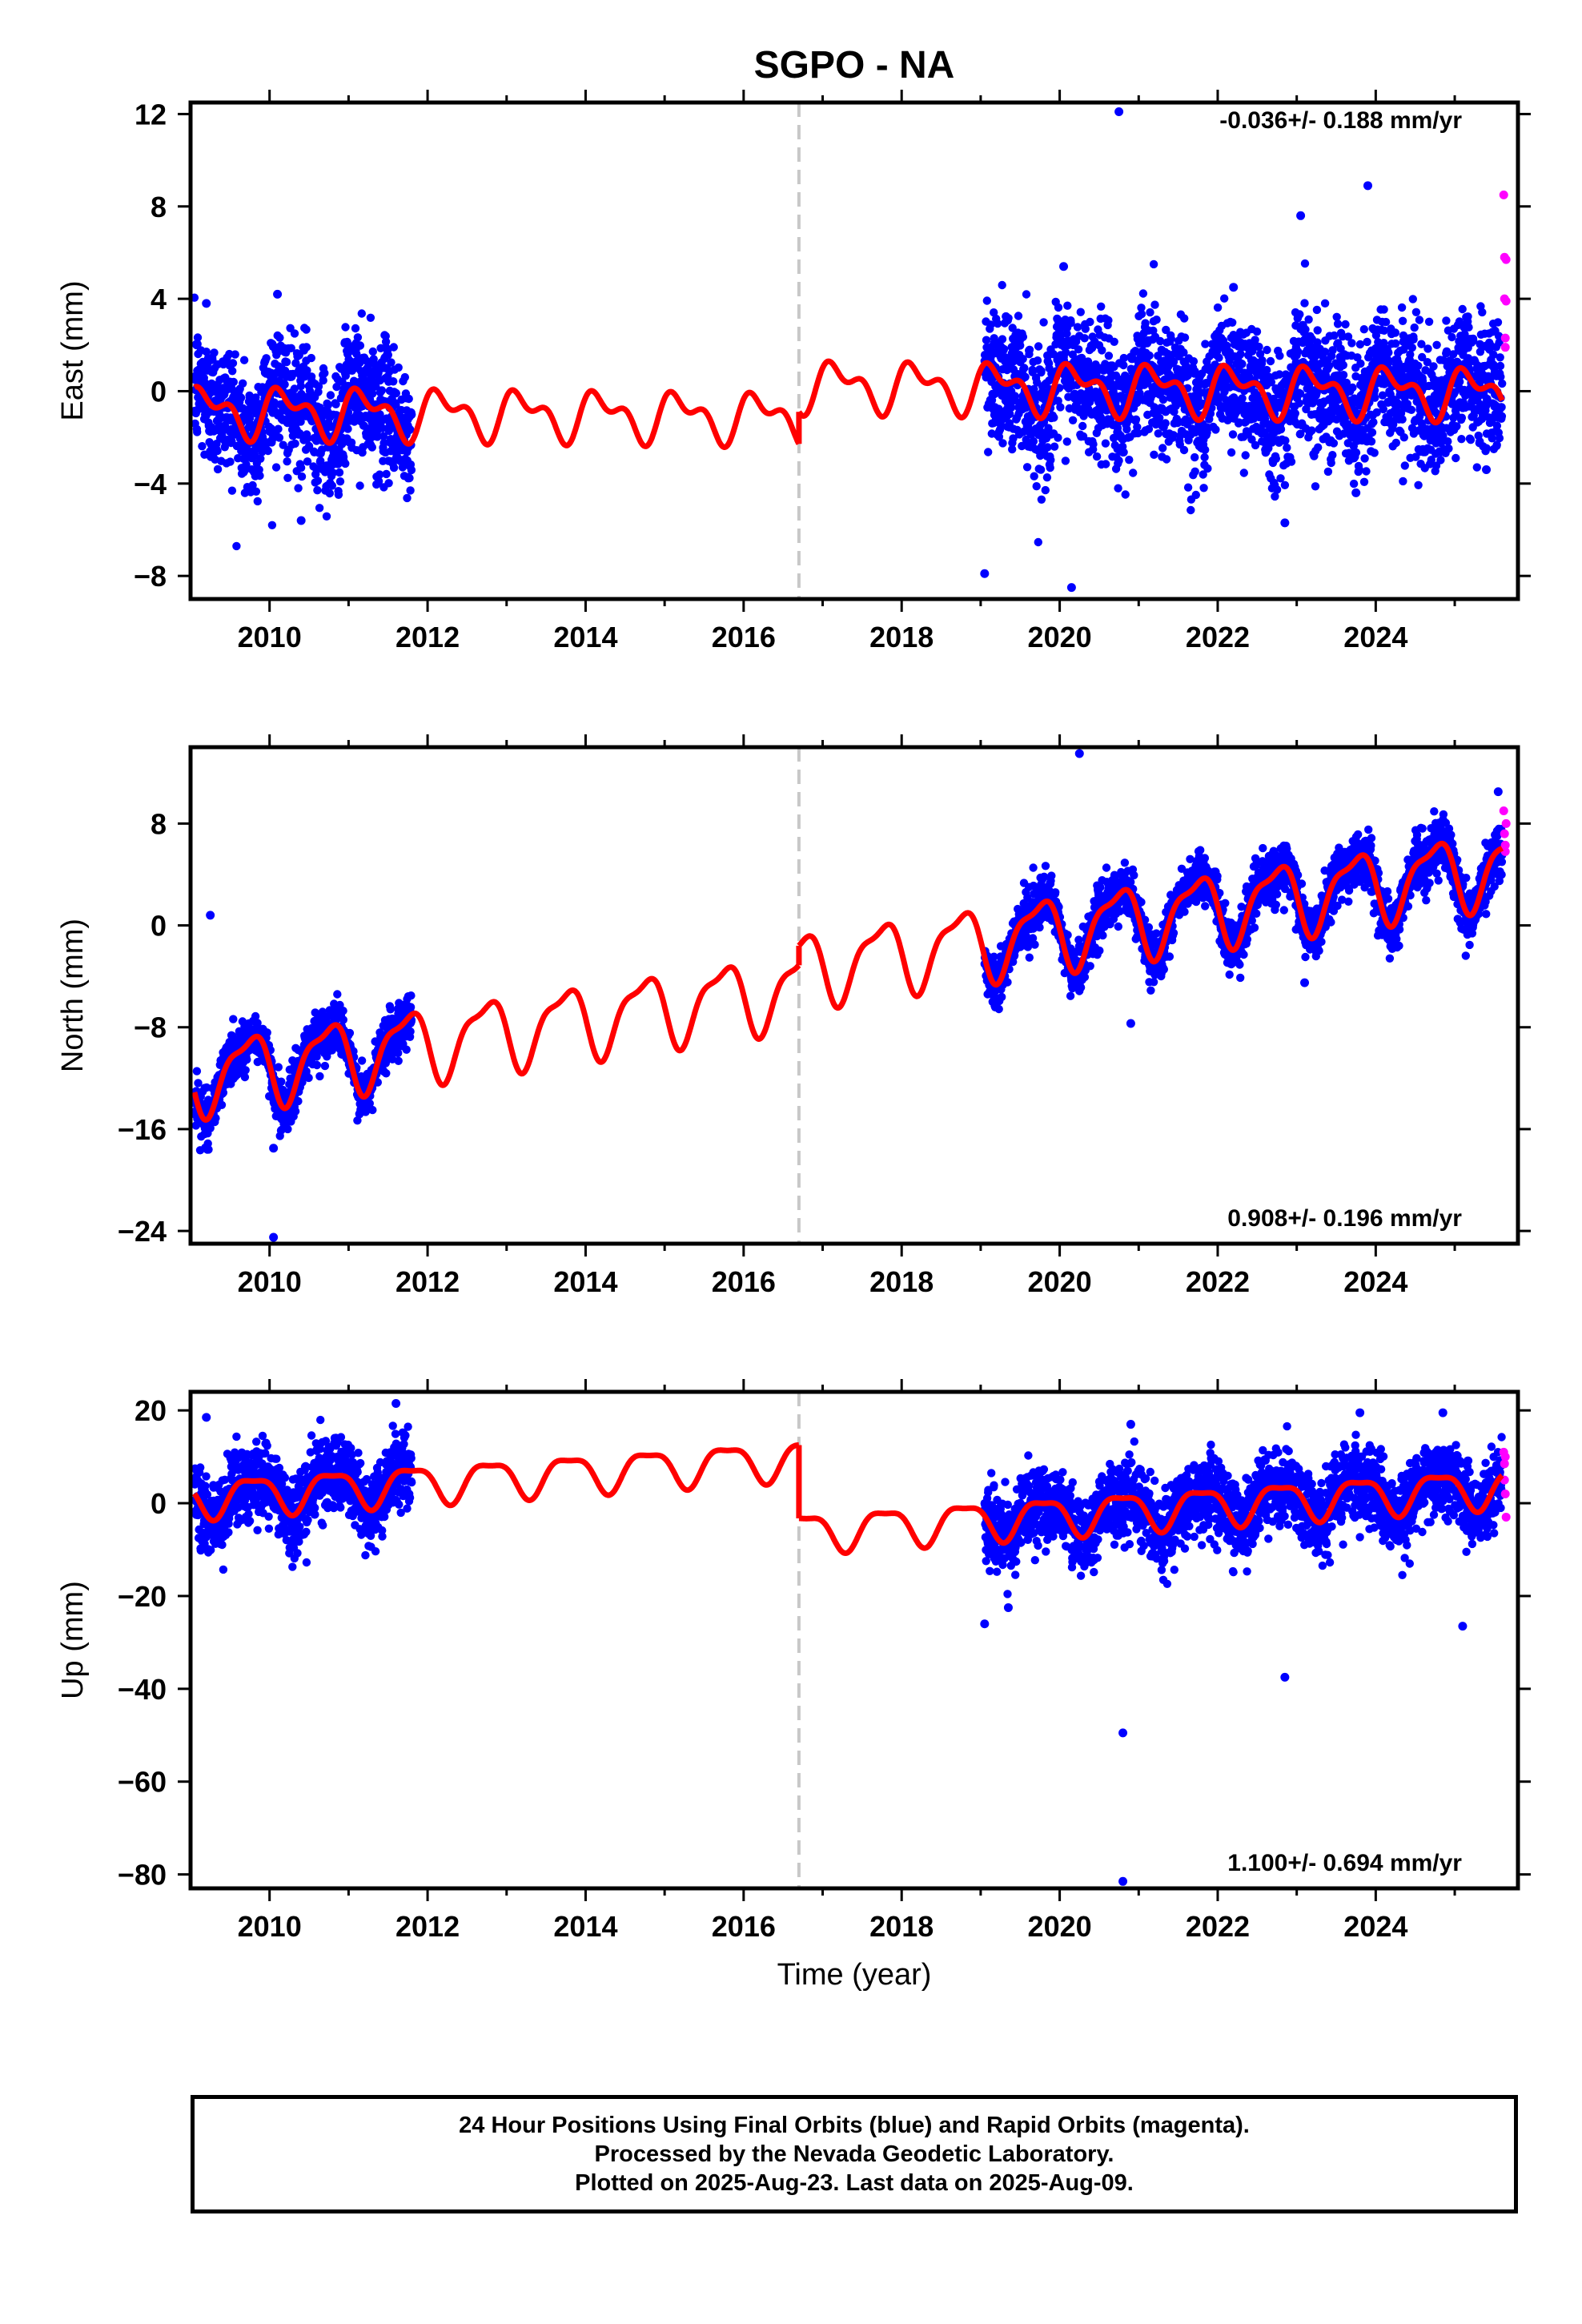 The height and width of the screenshot is (2324, 1582). Describe the element at coordinates (270, 637) in the screenshot. I see `x-tick-label: 2010` at that location.